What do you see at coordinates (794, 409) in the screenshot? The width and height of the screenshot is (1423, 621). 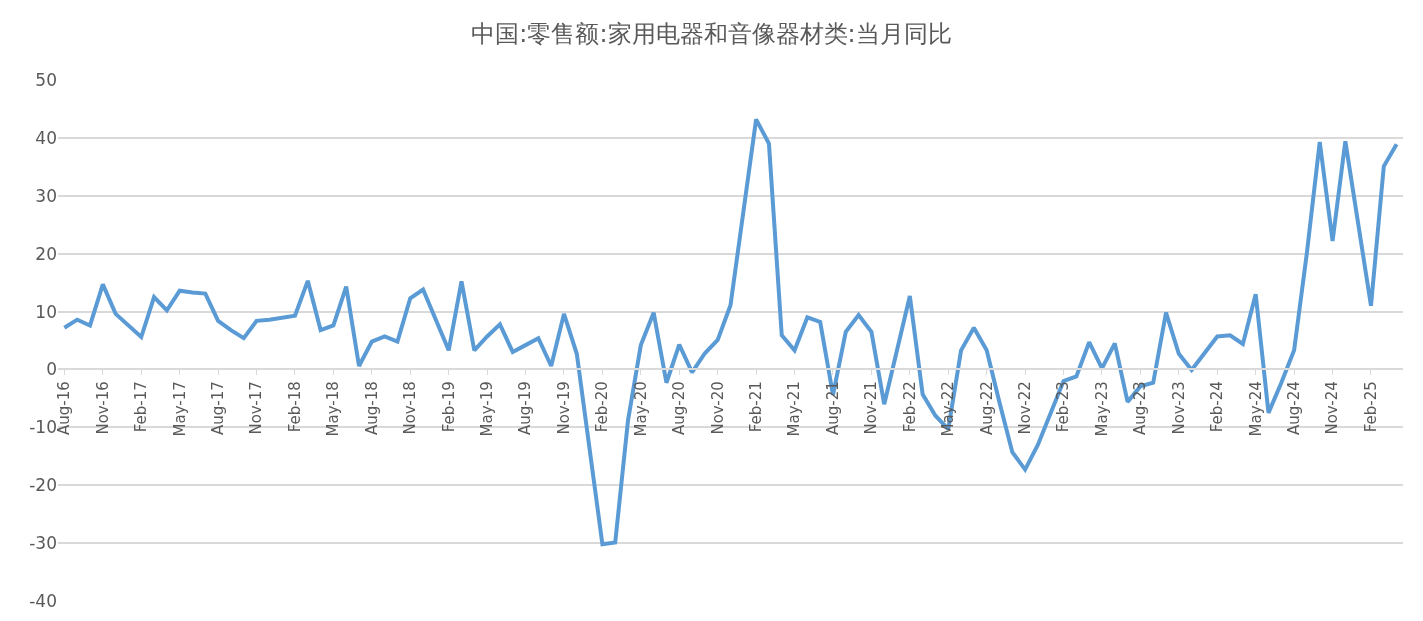 I see `x-tick-label: May-21` at bounding box center [794, 409].